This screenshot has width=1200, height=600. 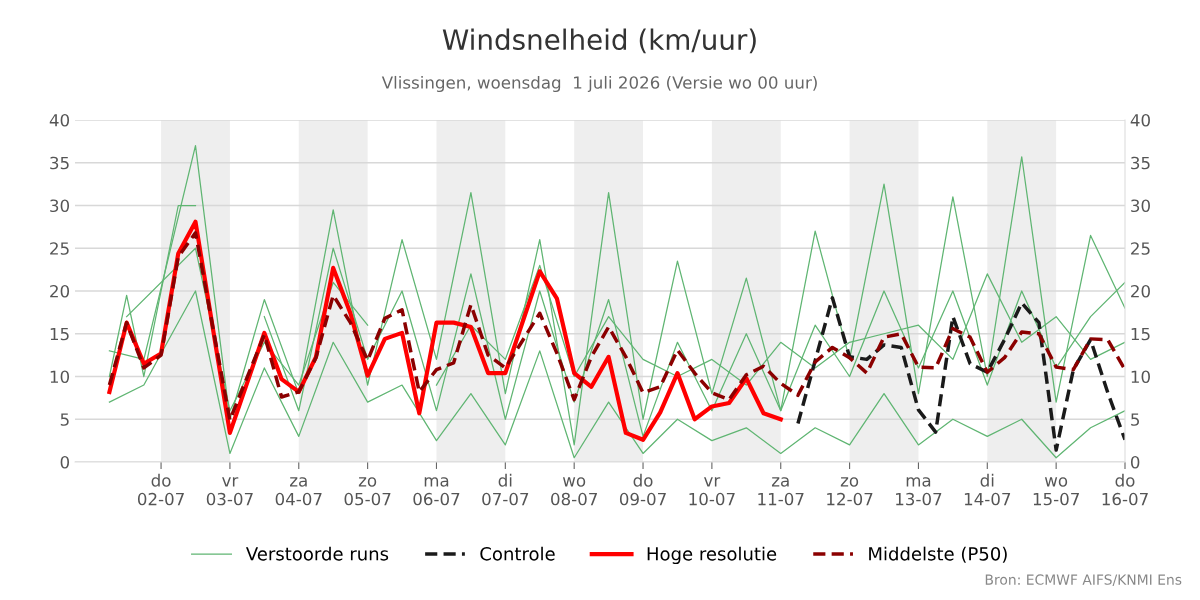 What do you see at coordinates (1140, 334) in the screenshot?
I see `y2-tick-label: 15` at bounding box center [1140, 334].